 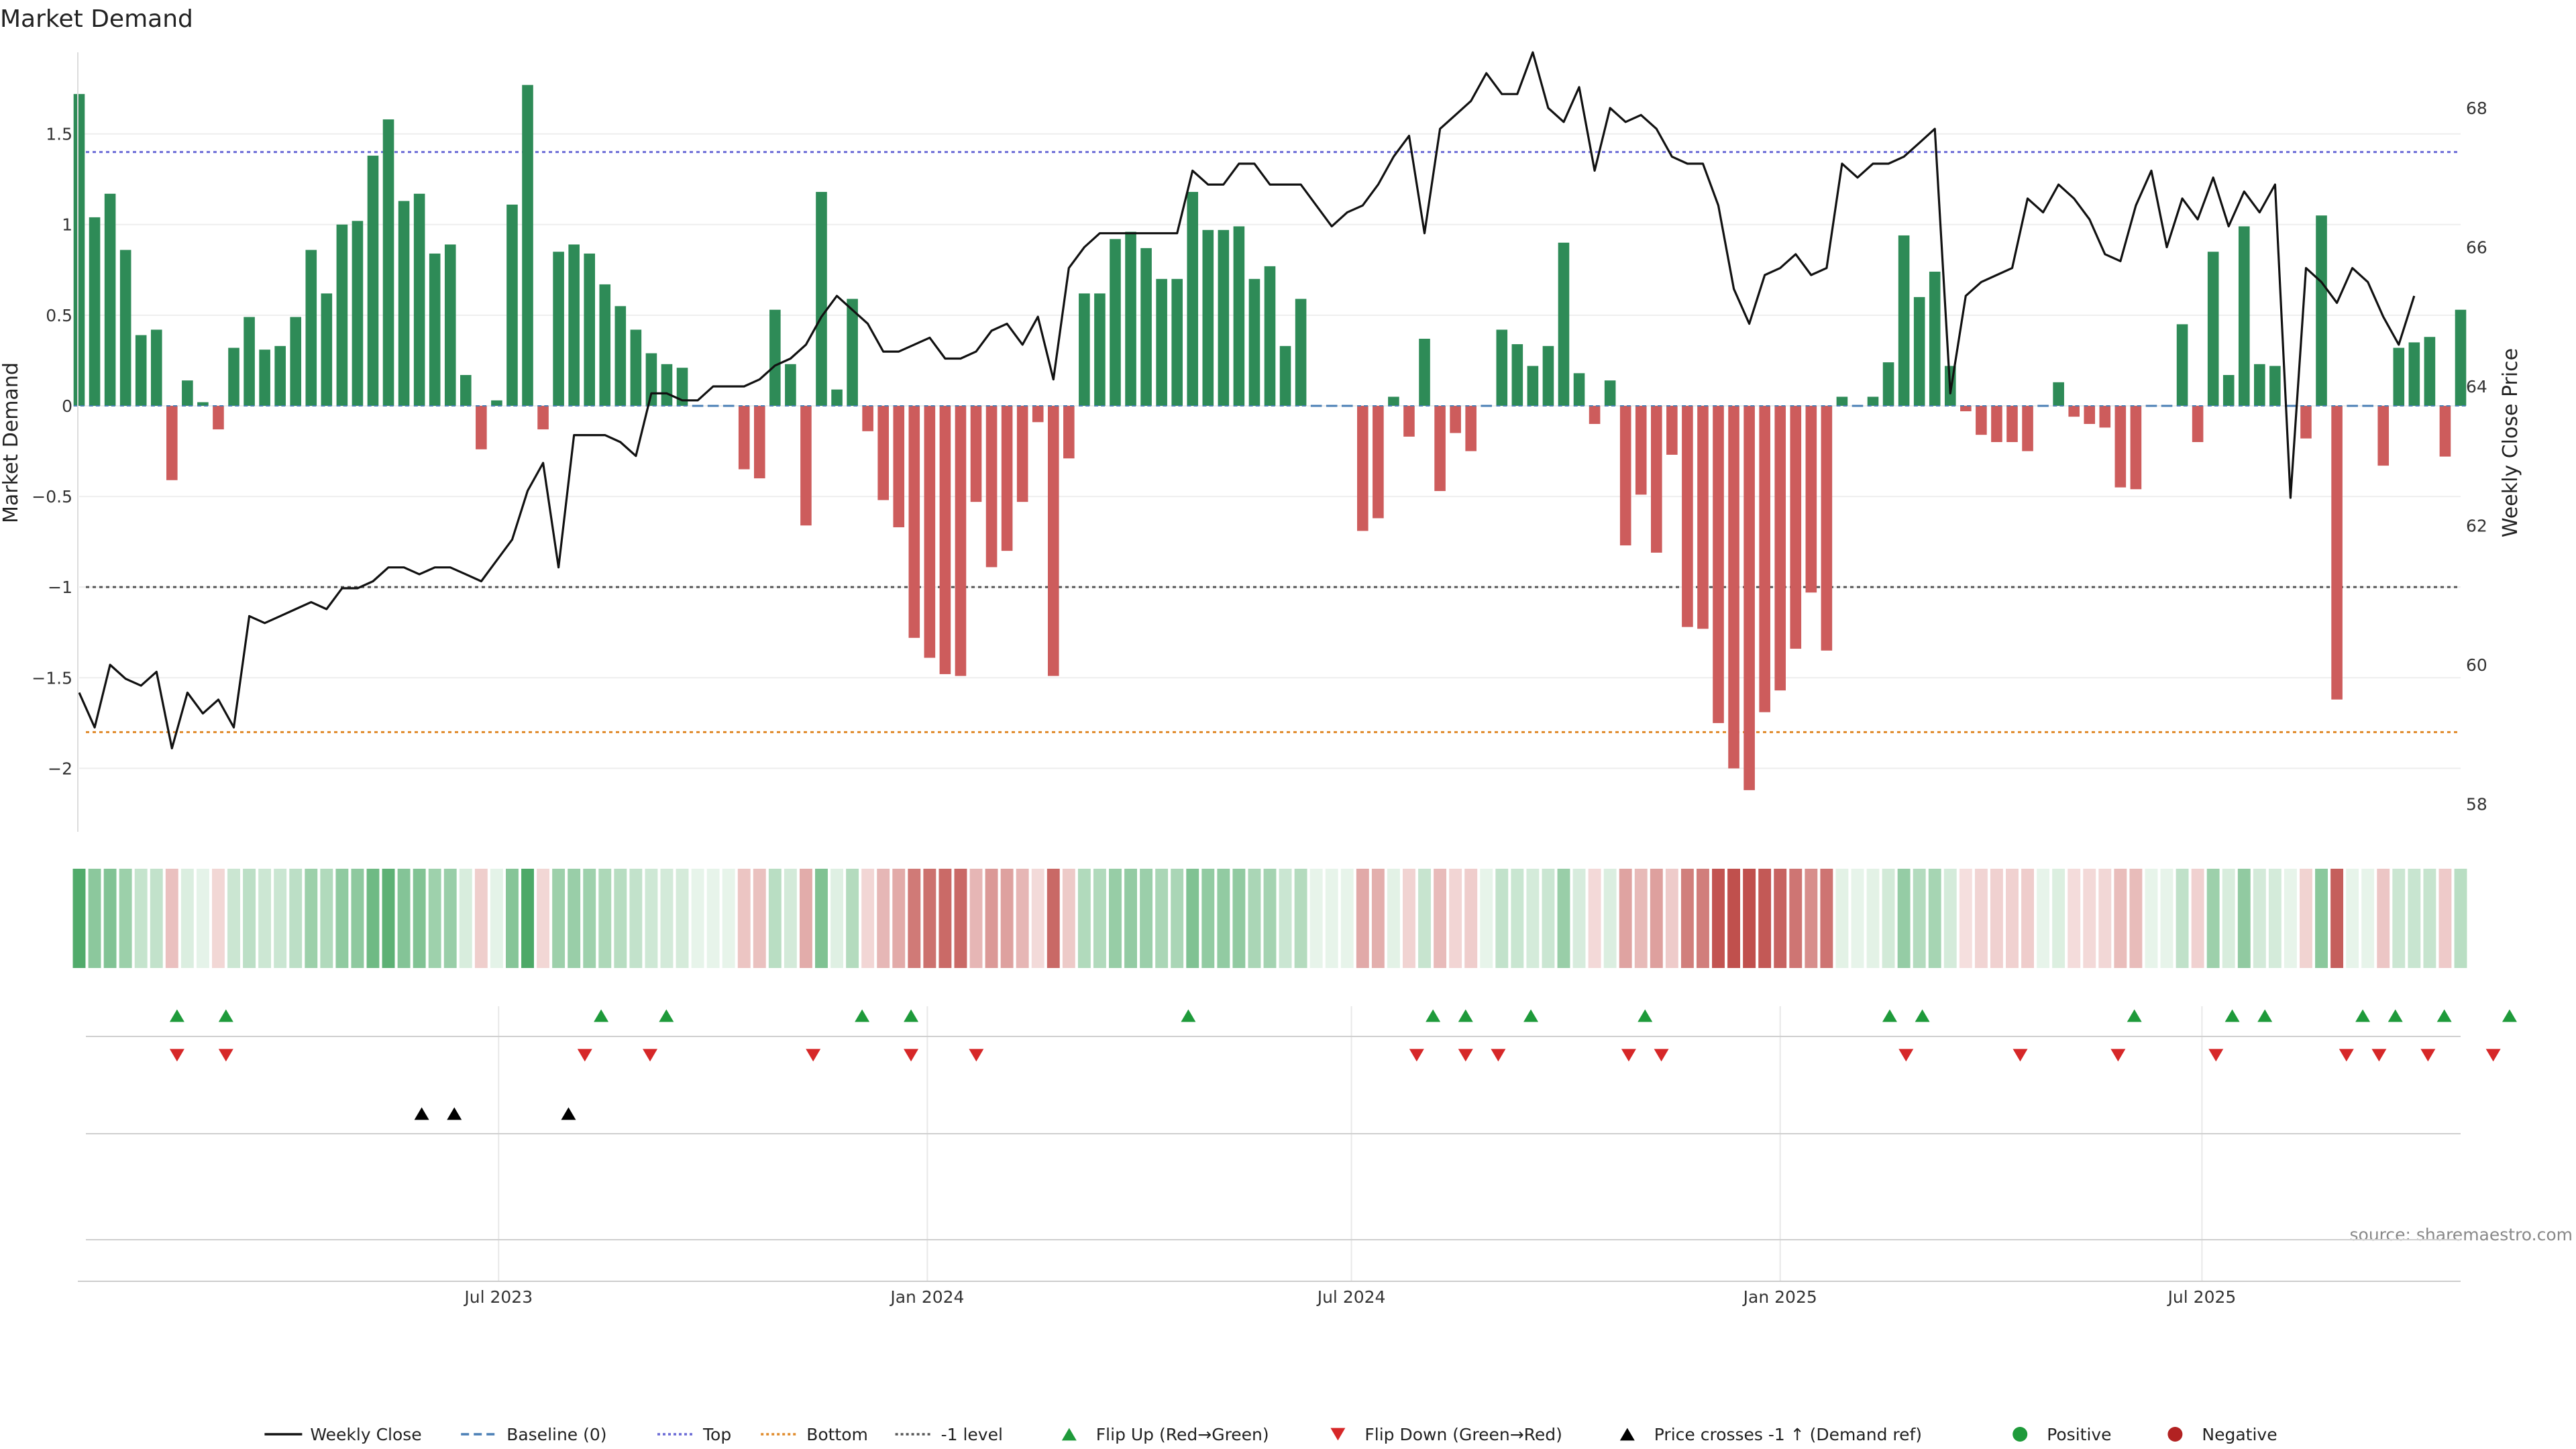 What do you see at coordinates (926, 1297) in the screenshot?
I see `x-tick-label: Jan 2024` at bounding box center [926, 1297].